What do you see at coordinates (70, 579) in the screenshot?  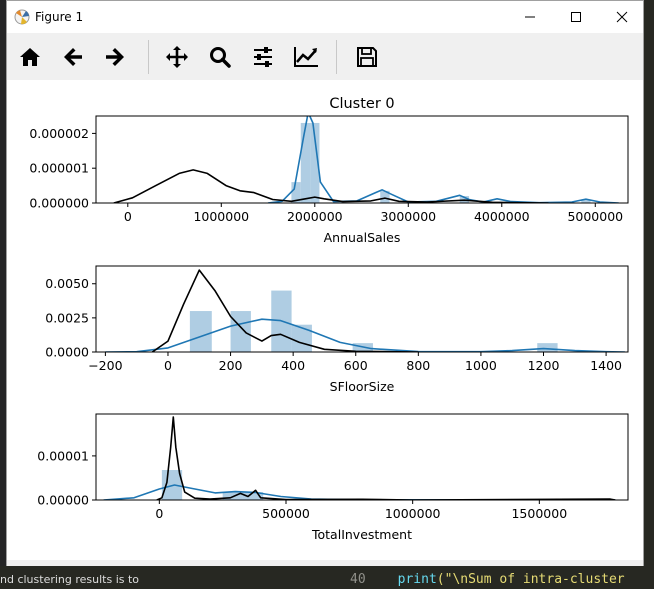 I see `background-doc-text: nd clustering results is to` at bounding box center [70, 579].